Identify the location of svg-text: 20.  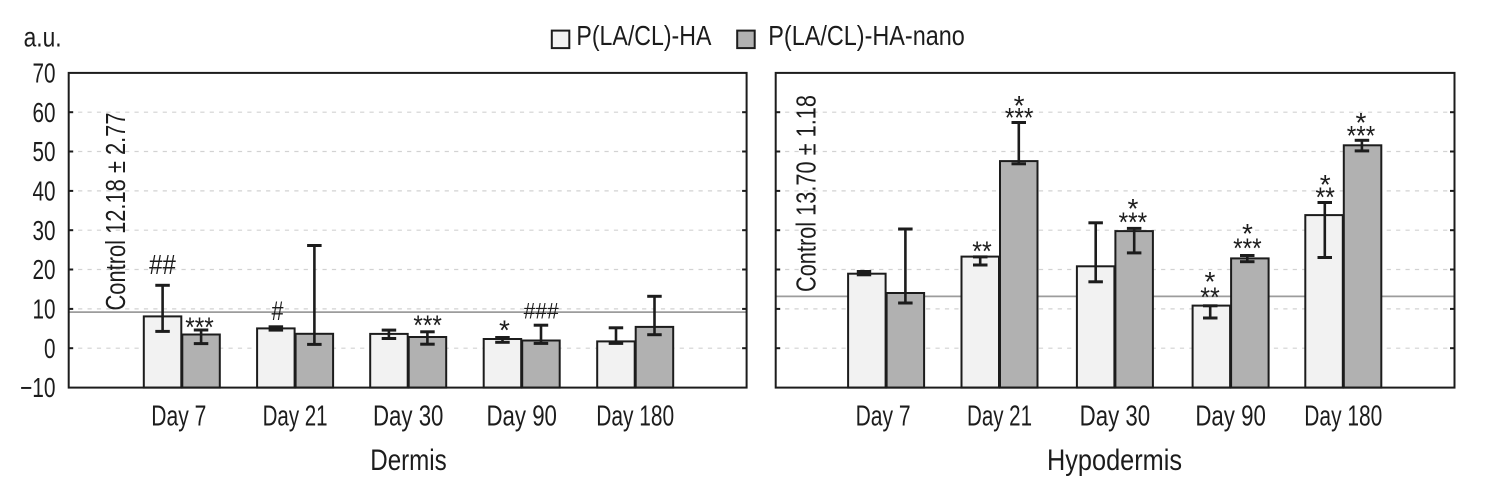
(44, 269).